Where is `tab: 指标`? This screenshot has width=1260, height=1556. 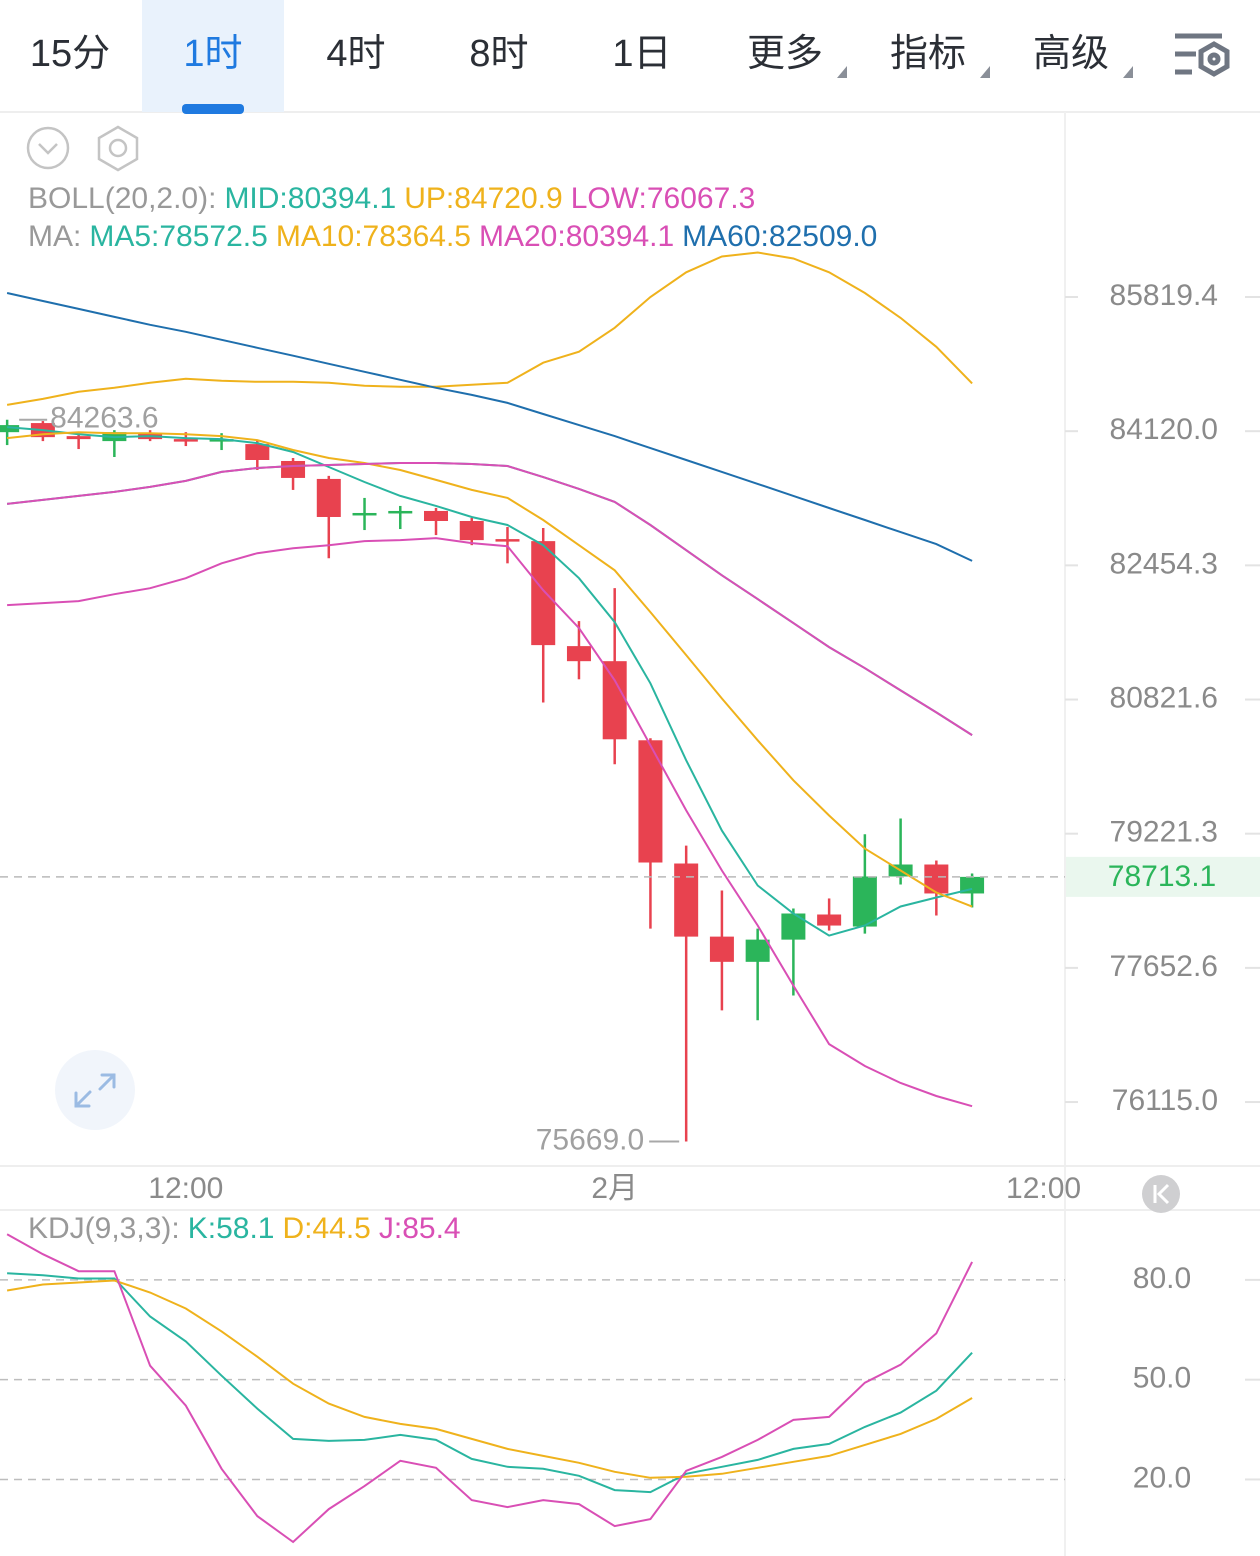 tab: 指标 is located at coordinates (940, 55).